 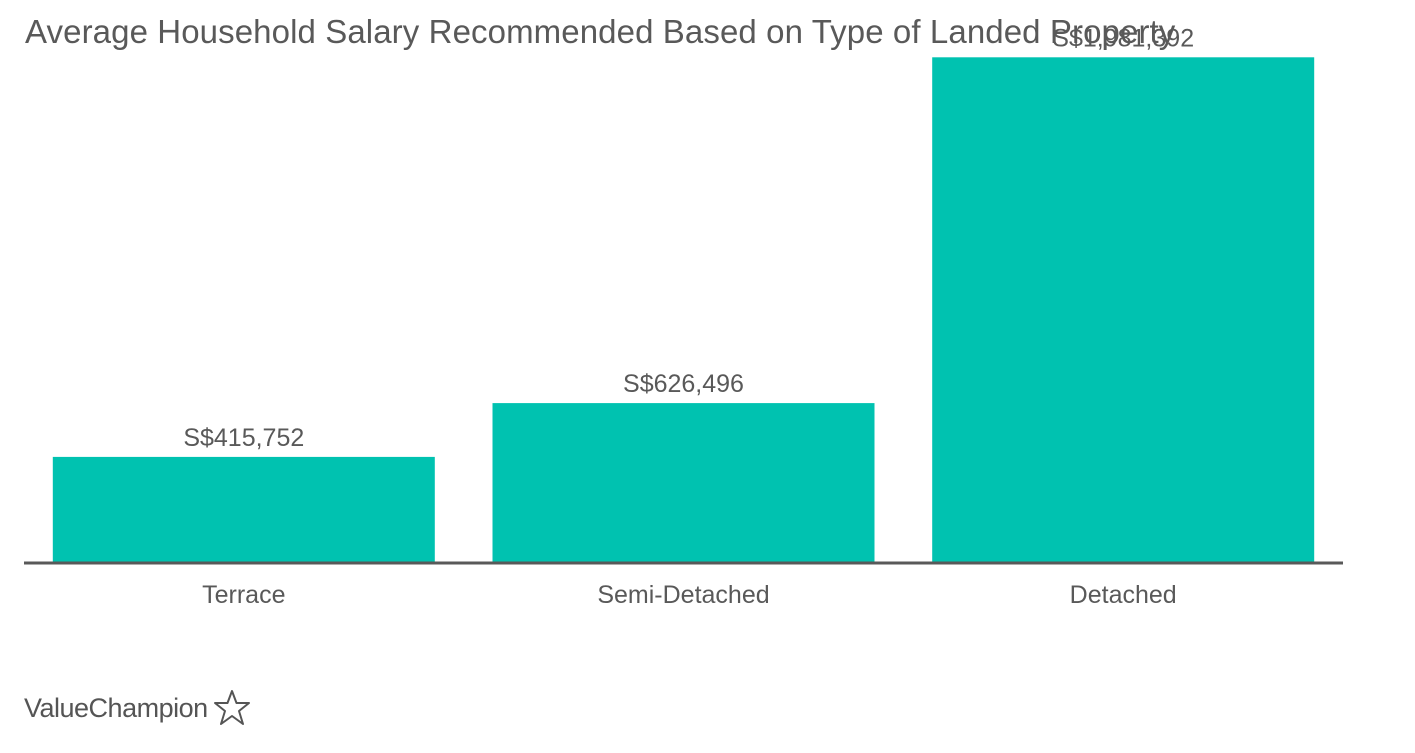 I want to click on bar-value-label: S$415,752, so click(x=243, y=438).